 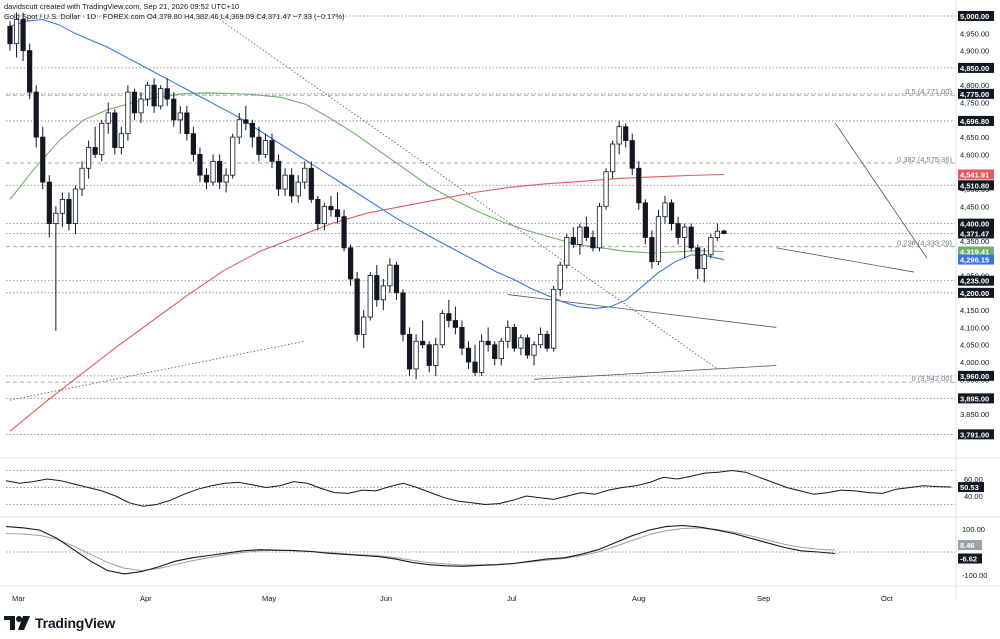 What do you see at coordinates (887, 598) in the screenshot?
I see `x-axis-label: Oct` at bounding box center [887, 598].